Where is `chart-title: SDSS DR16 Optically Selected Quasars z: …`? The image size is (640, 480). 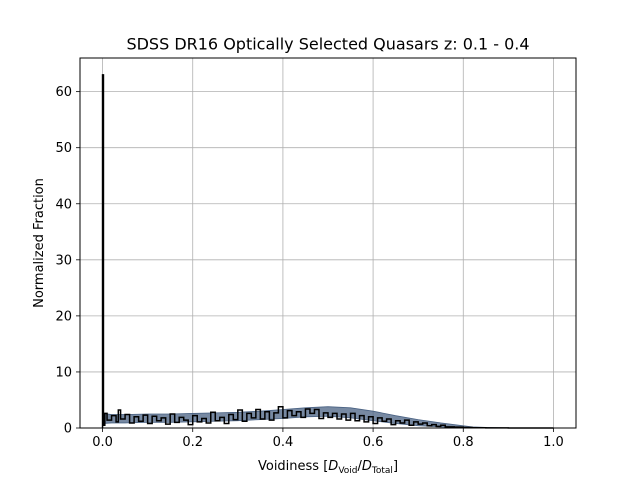 chart-title: SDSS DR16 Optically Selected Quasars z: … is located at coordinates (327, 44).